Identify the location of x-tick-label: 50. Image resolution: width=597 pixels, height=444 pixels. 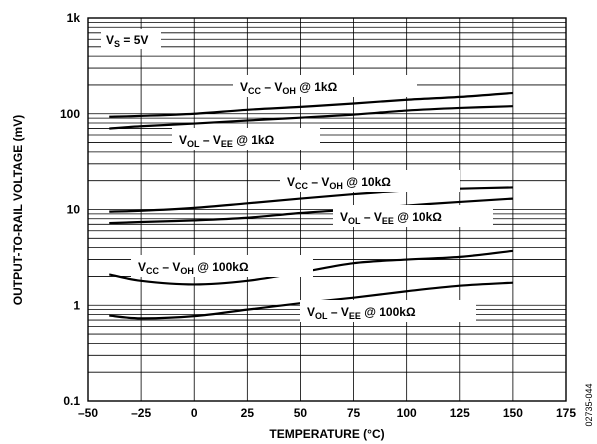
(301, 413).